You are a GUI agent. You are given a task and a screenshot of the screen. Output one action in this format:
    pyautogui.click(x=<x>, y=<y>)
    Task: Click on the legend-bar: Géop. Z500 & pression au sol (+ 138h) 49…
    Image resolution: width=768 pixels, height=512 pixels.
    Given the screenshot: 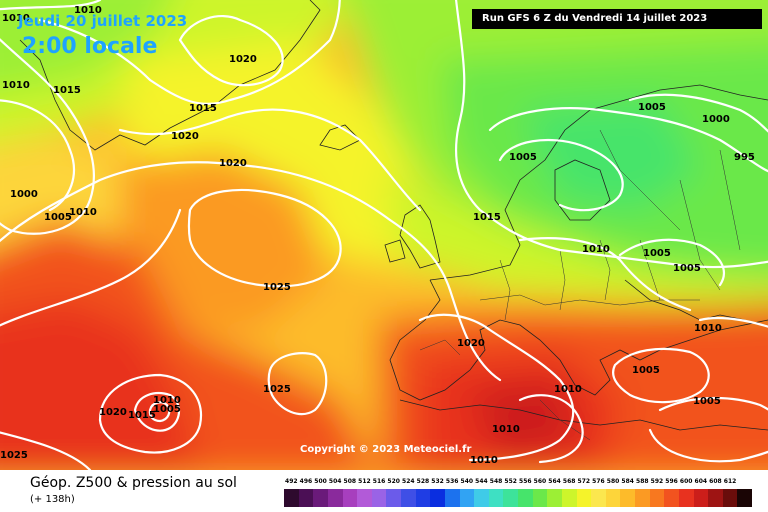 What is the action you would take?
    pyautogui.click(x=384, y=491)
    